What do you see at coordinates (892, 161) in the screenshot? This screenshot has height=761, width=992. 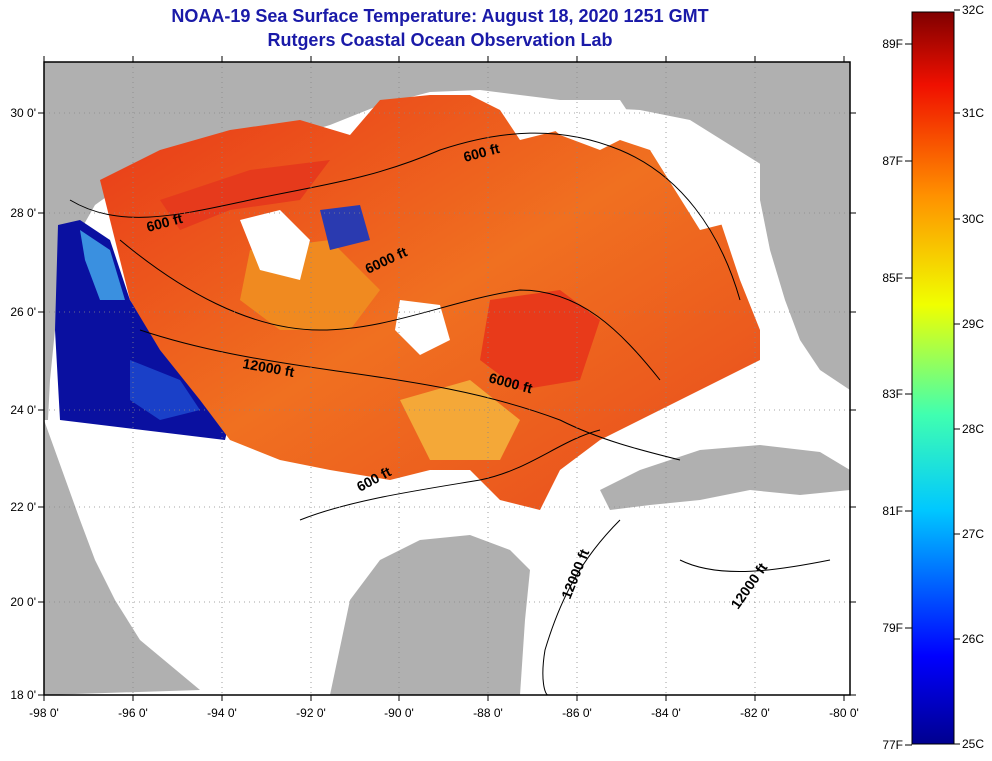 I see `scale-label-f: 87F` at bounding box center [892, 161].